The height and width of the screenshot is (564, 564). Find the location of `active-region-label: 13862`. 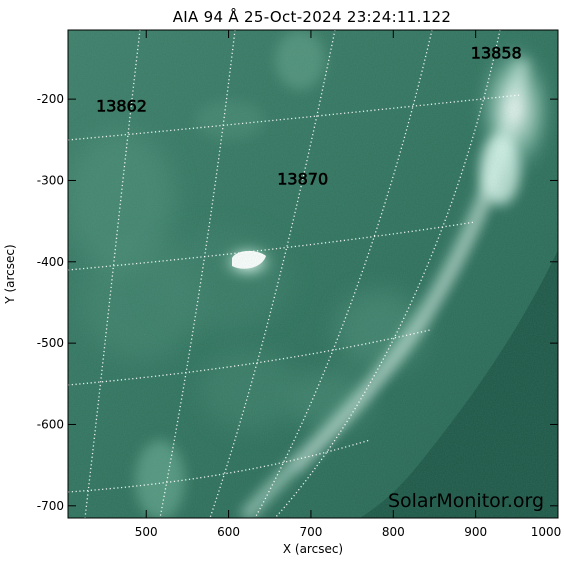

active-region-label: 13862 is located at coordinates (121, 105).